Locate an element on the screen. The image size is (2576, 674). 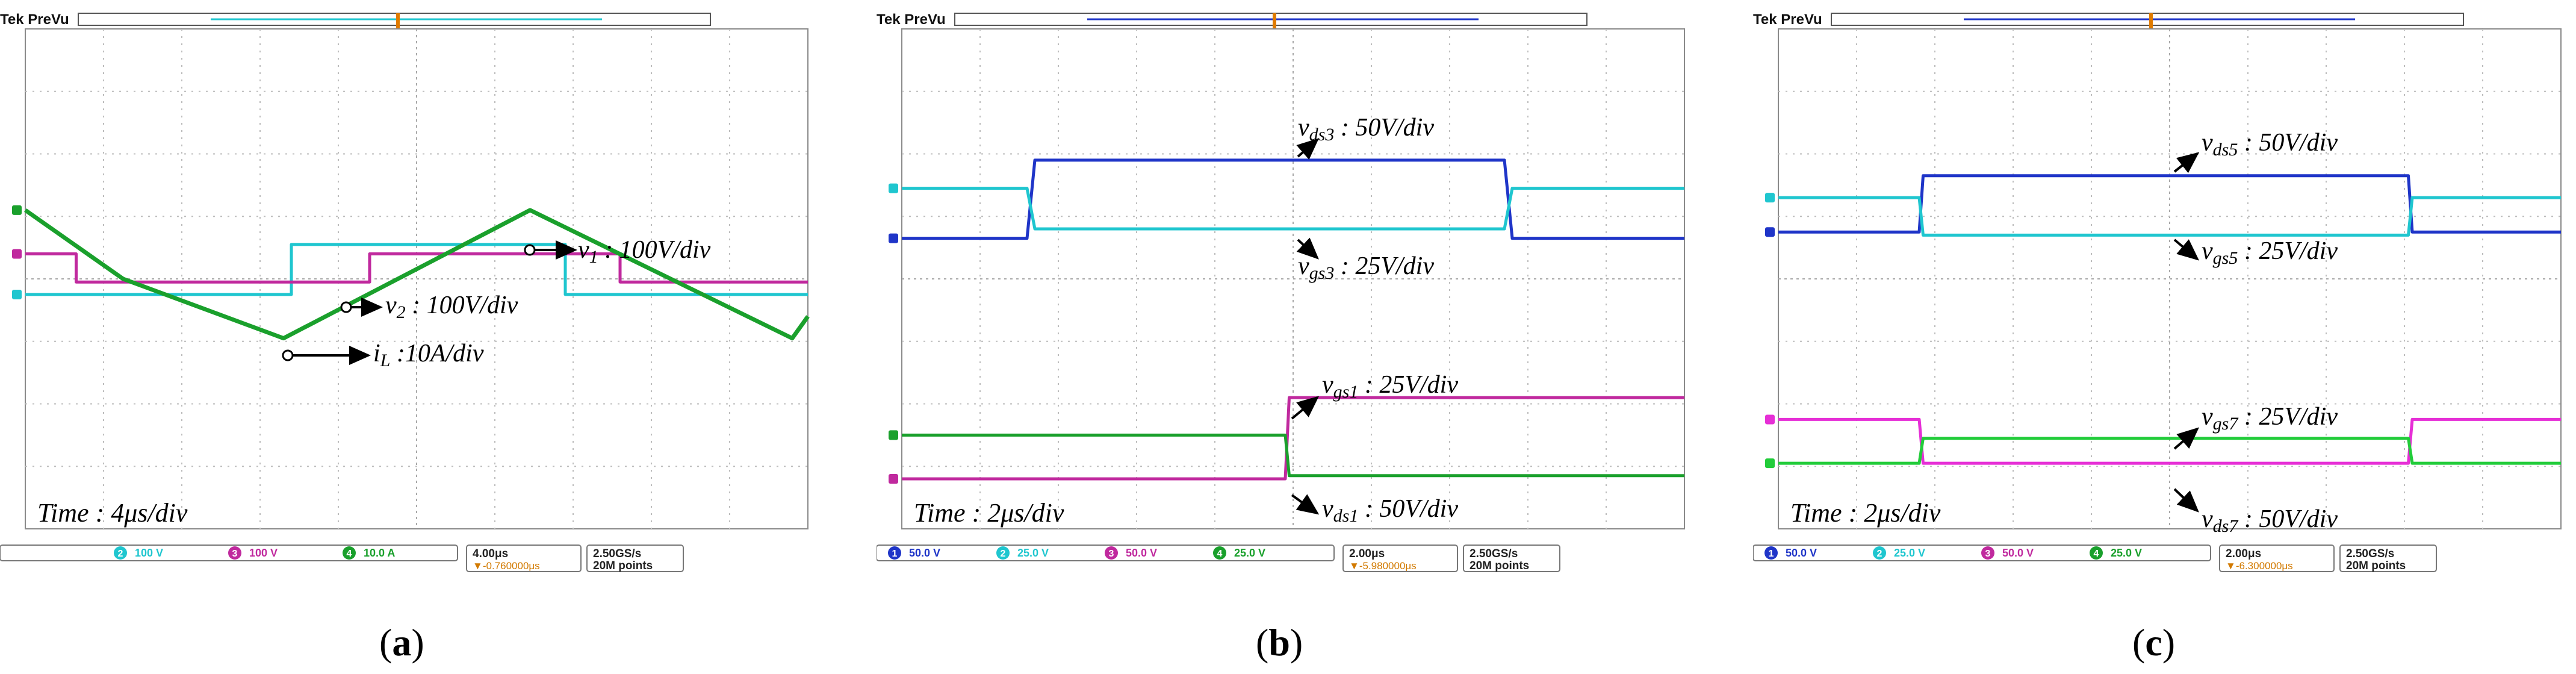
channel-marker-vds1 is located at coordinates (893, 435).